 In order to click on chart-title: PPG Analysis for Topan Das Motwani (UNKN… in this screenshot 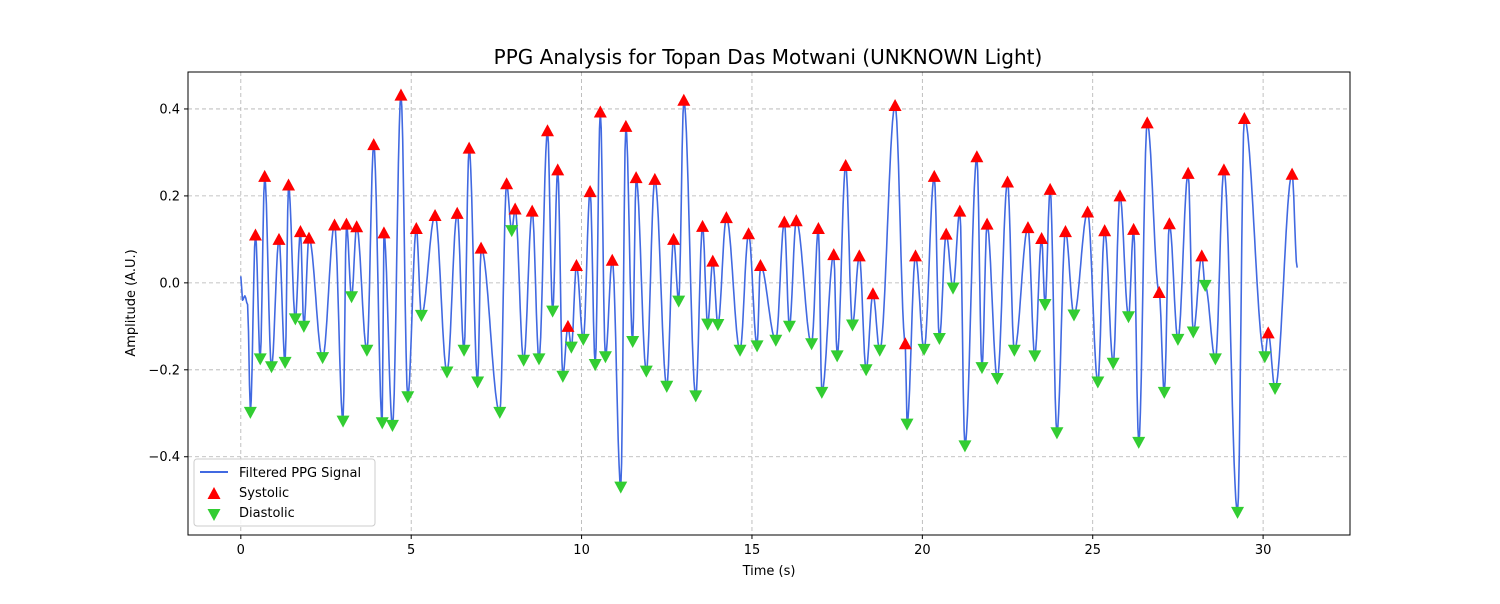, I will do `click(768, 57)`.